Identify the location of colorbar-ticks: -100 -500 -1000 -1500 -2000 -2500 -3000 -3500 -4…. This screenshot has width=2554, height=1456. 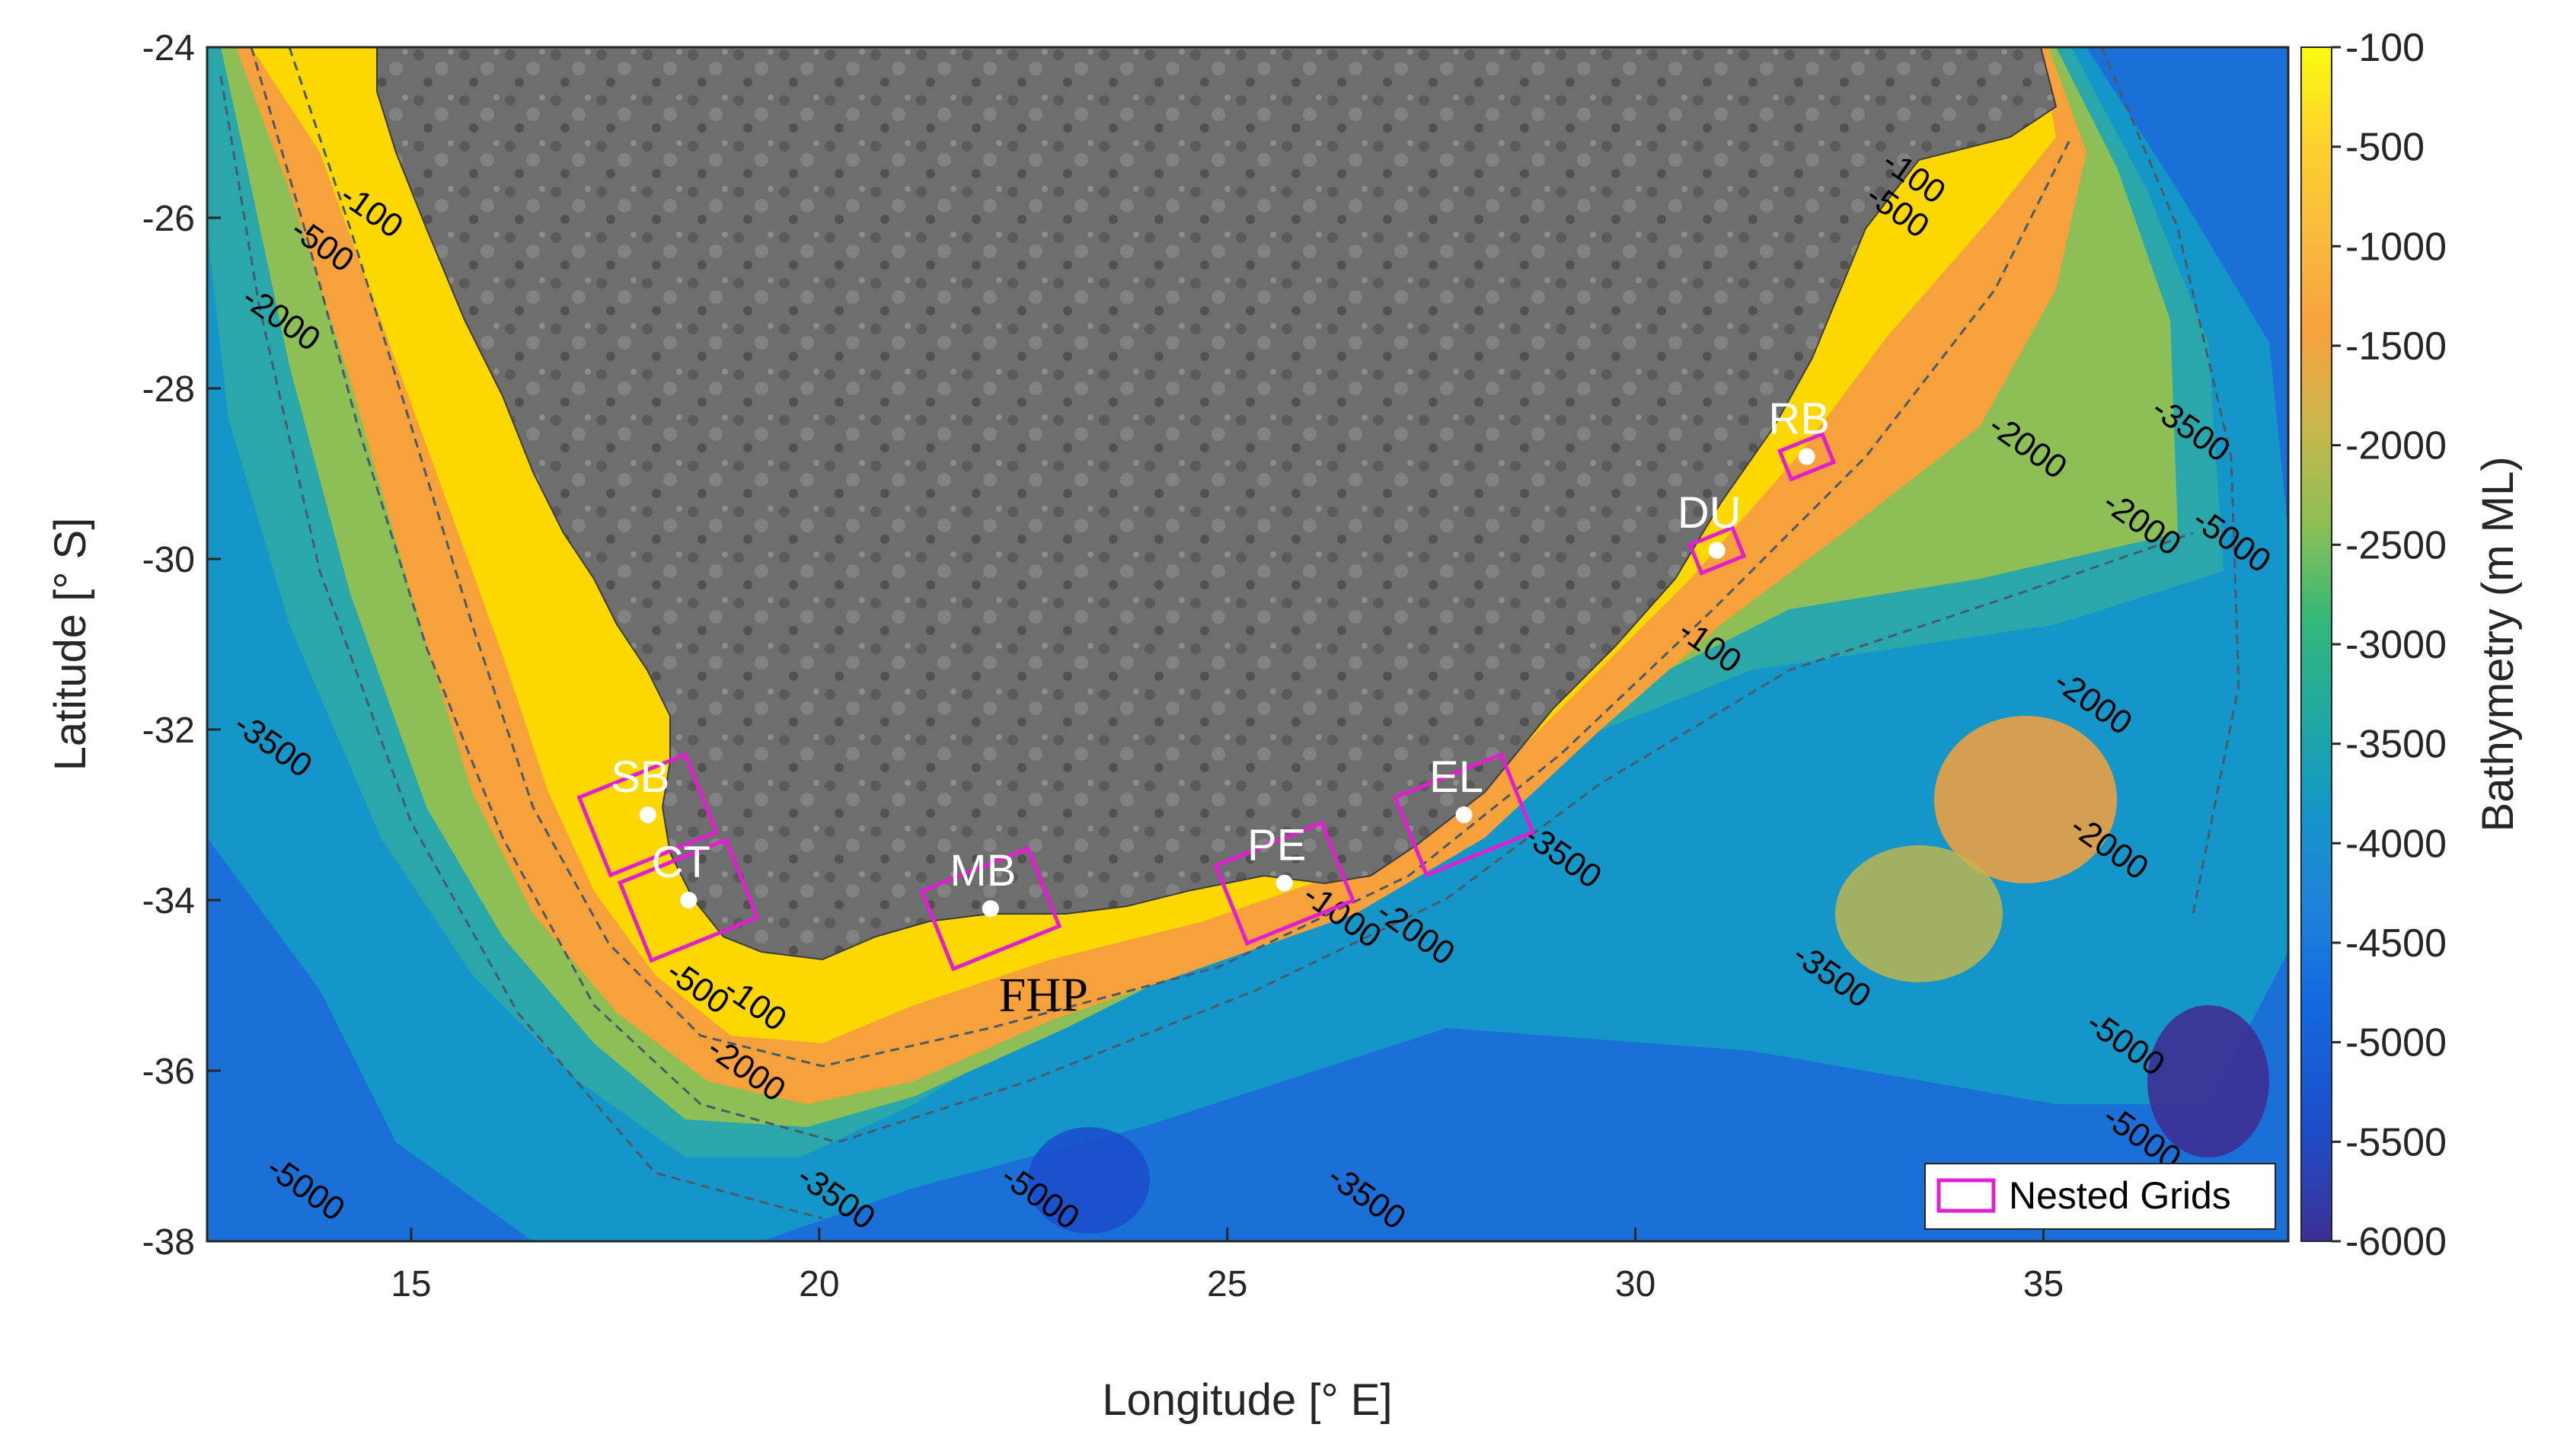
(2389, 645).